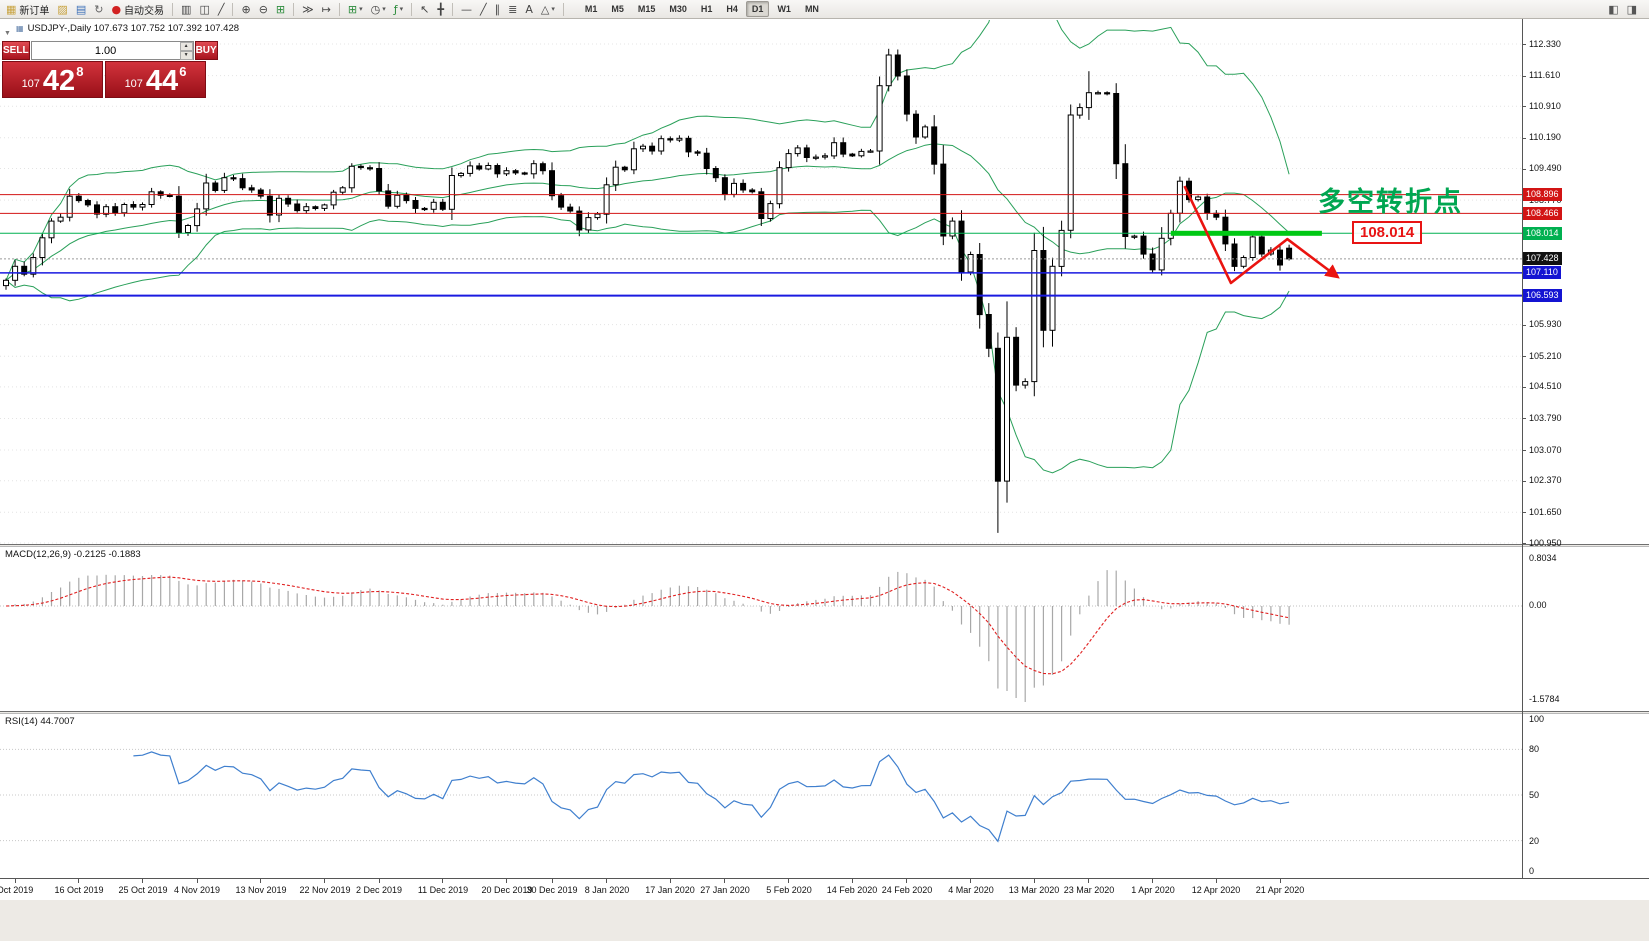 The image size is (1649, 941). What do you see at coordinates (761, 795) in the screenshot?
I see `rsi-indicator` at bounding box center [761, 795].